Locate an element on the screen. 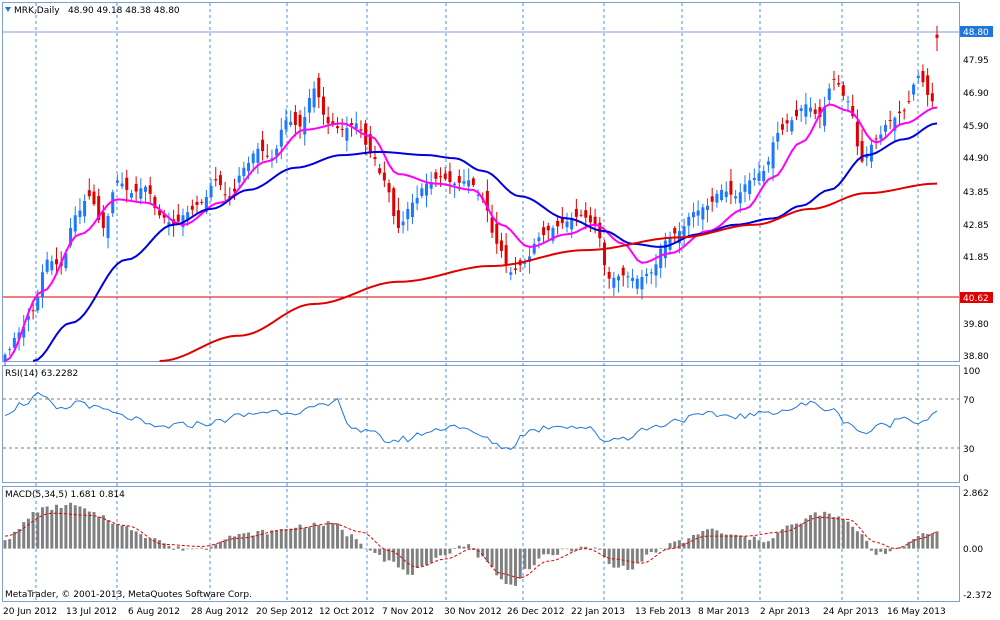  dropdown-triangle-icon is located at coordinates (8, 9).